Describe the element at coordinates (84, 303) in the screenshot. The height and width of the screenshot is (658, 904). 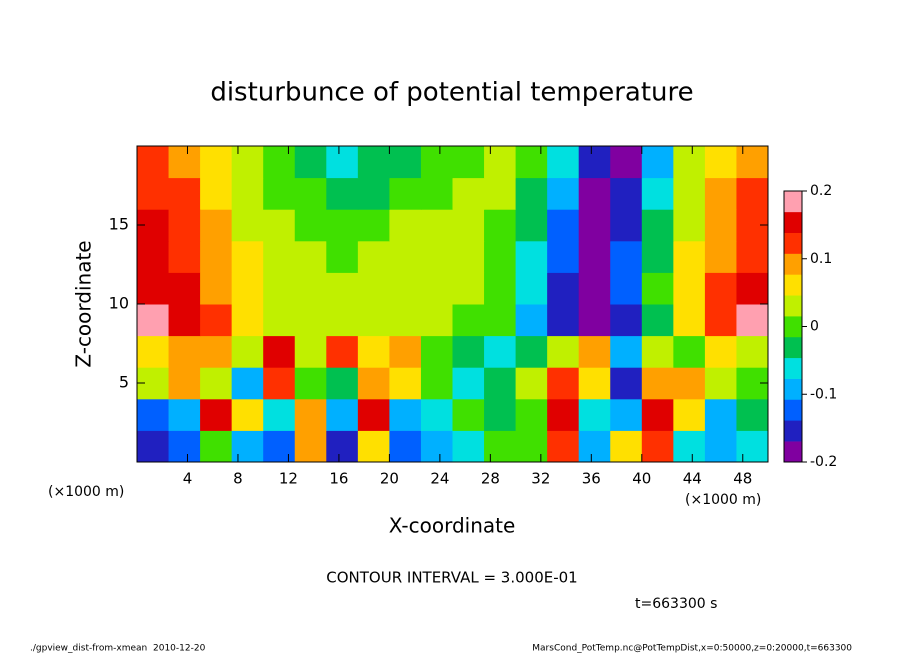
I see `y-axis-label: Z-coordinate` at that location.